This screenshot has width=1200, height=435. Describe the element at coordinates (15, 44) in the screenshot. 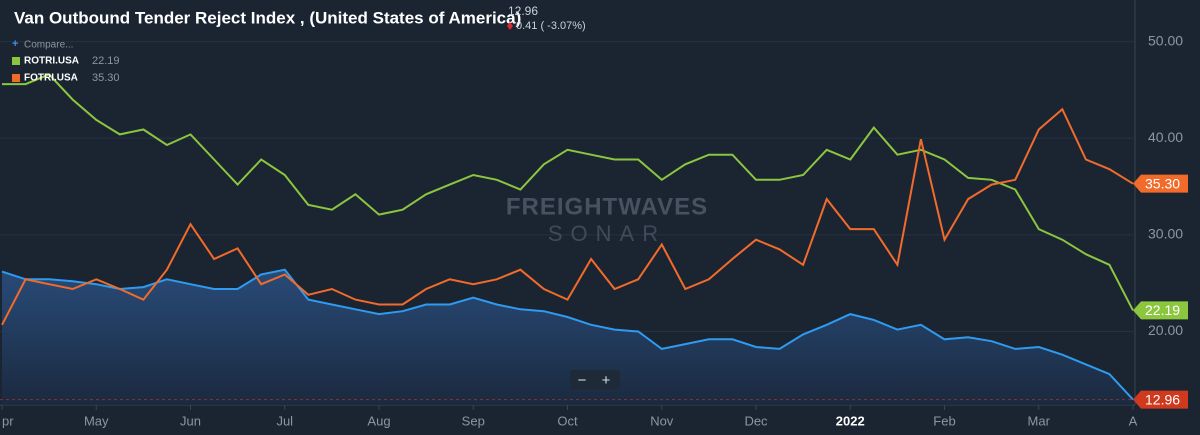

I see `compare-icon: +` at that location.